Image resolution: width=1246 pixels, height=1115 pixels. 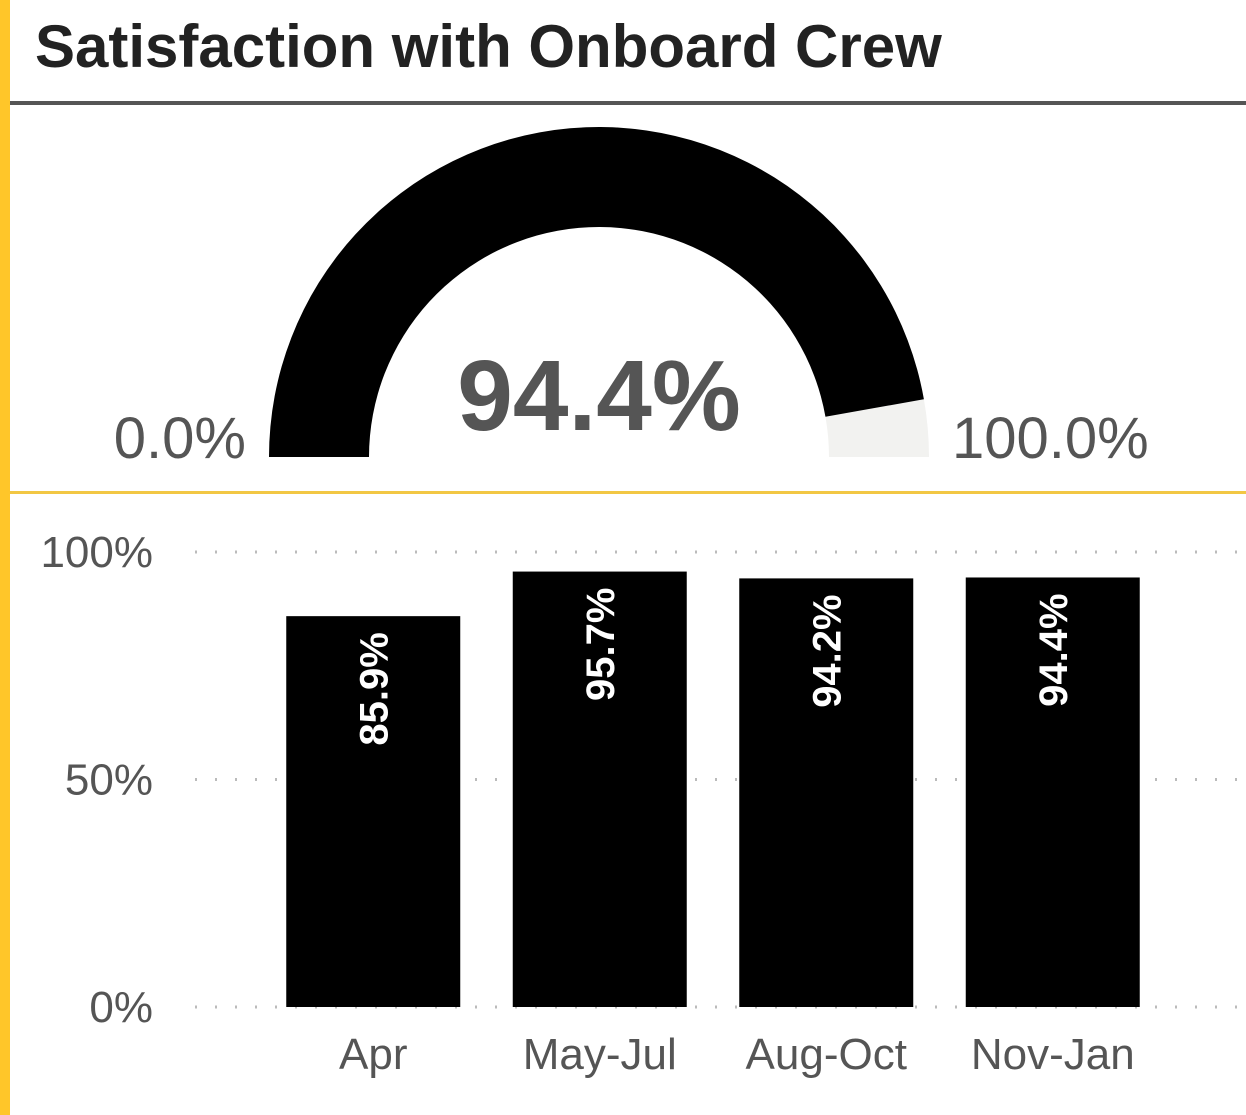 What do you see at coordinates (5, 557) in the screenshot?
I see `accent-bar` at bounding box center [5, 557].